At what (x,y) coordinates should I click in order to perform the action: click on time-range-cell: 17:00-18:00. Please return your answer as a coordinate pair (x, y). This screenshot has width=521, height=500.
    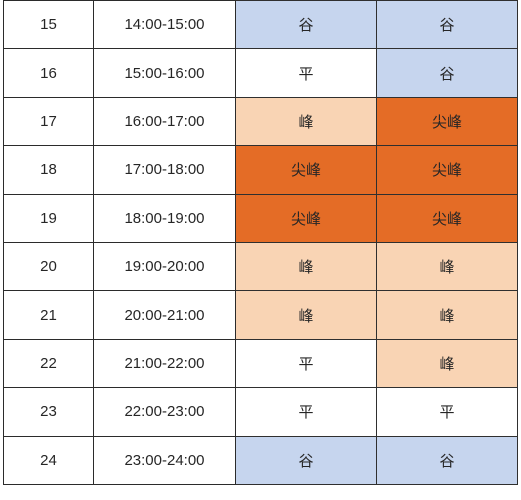
    Looking at the image, I should click on (164, 170).